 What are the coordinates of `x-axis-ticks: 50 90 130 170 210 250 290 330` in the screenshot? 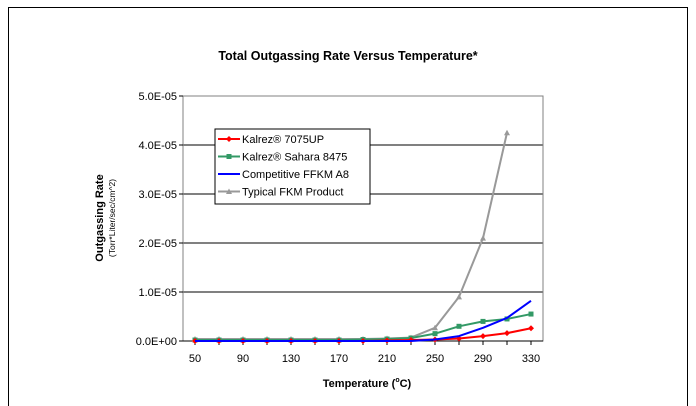 It's located at (363, 352).